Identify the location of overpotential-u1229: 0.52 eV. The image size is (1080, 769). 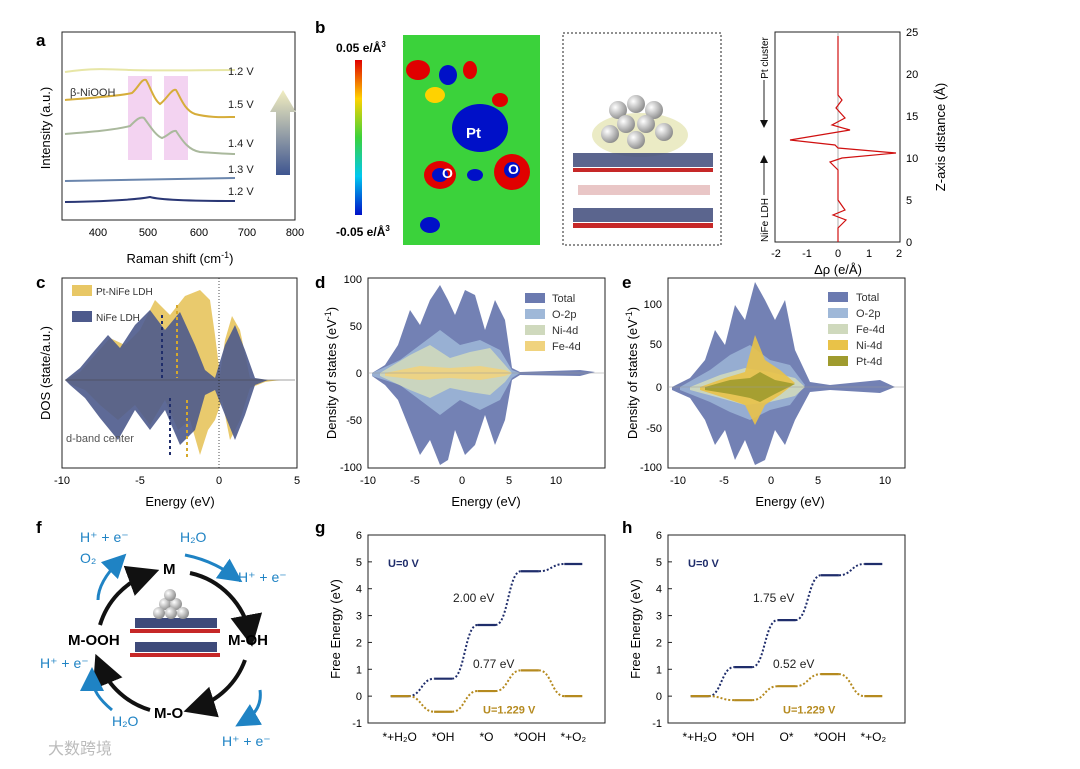
(793, 664).